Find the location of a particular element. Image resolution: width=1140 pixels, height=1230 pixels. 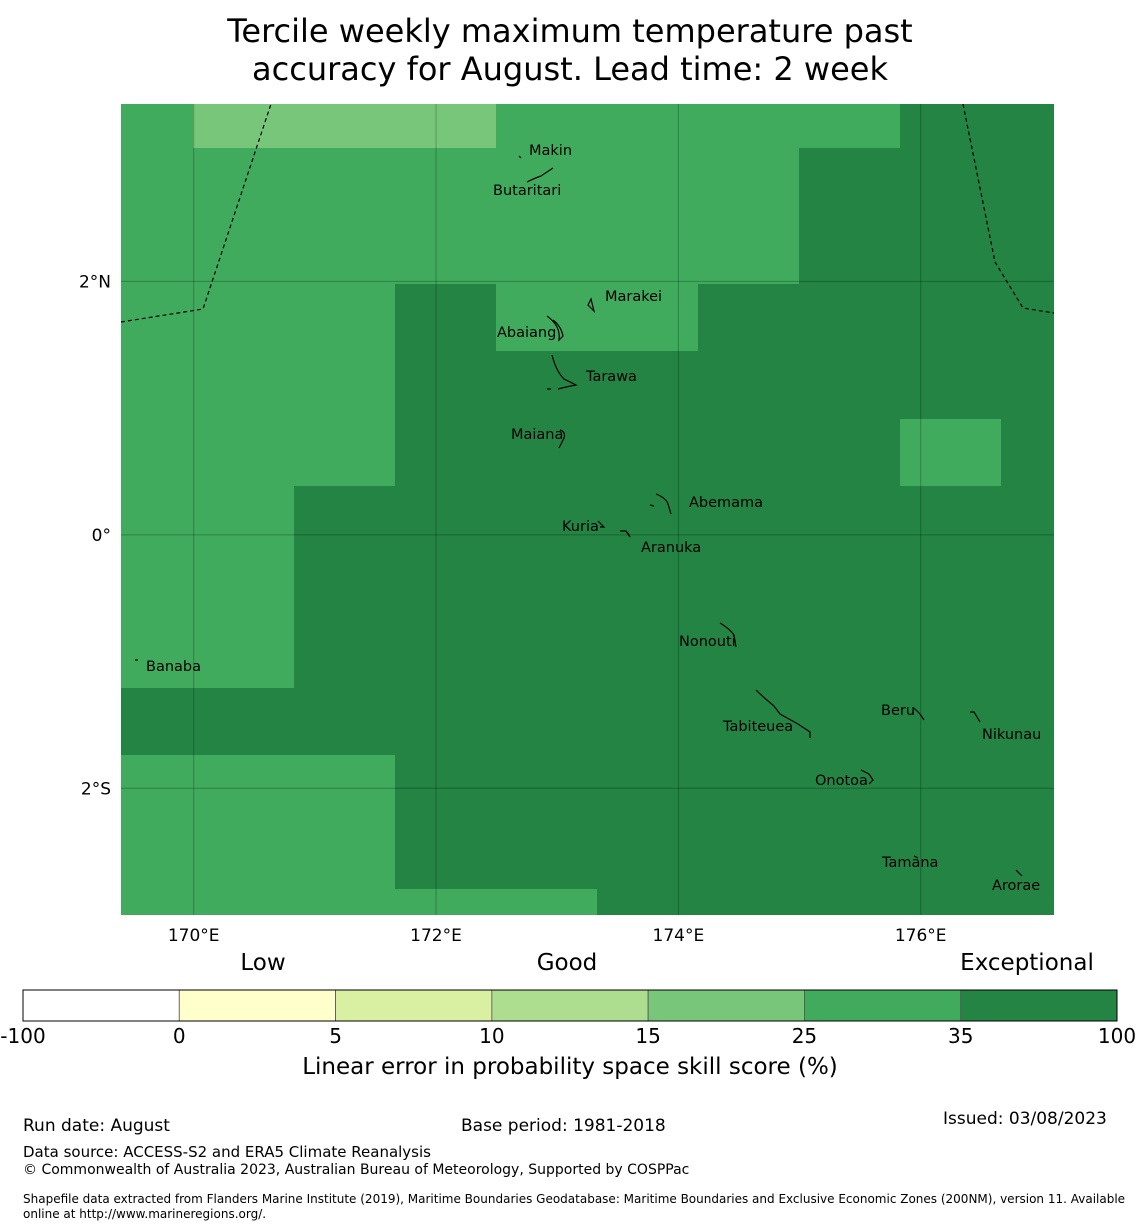

colorbar-tick-label: 10 is located at coordinates (492, 1036).